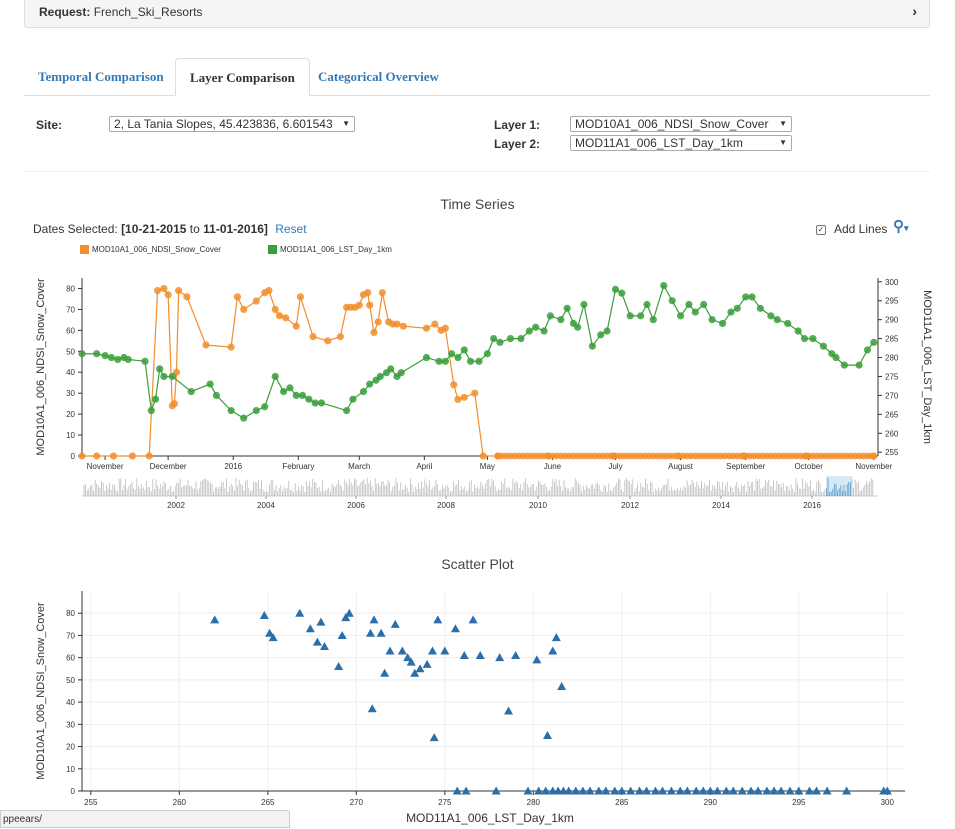 The height and width of the screenshot is (829, 955). I want to click on zoom-in-icon: ⚲▾, so click(901, 226).